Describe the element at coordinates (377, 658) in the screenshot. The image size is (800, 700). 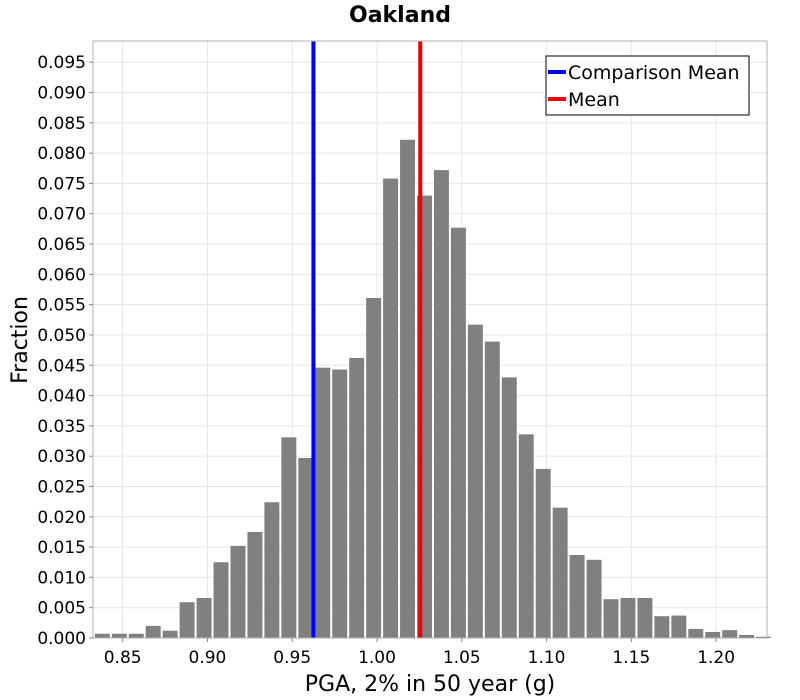
I see `x-tick-label: 1.00` at that location.